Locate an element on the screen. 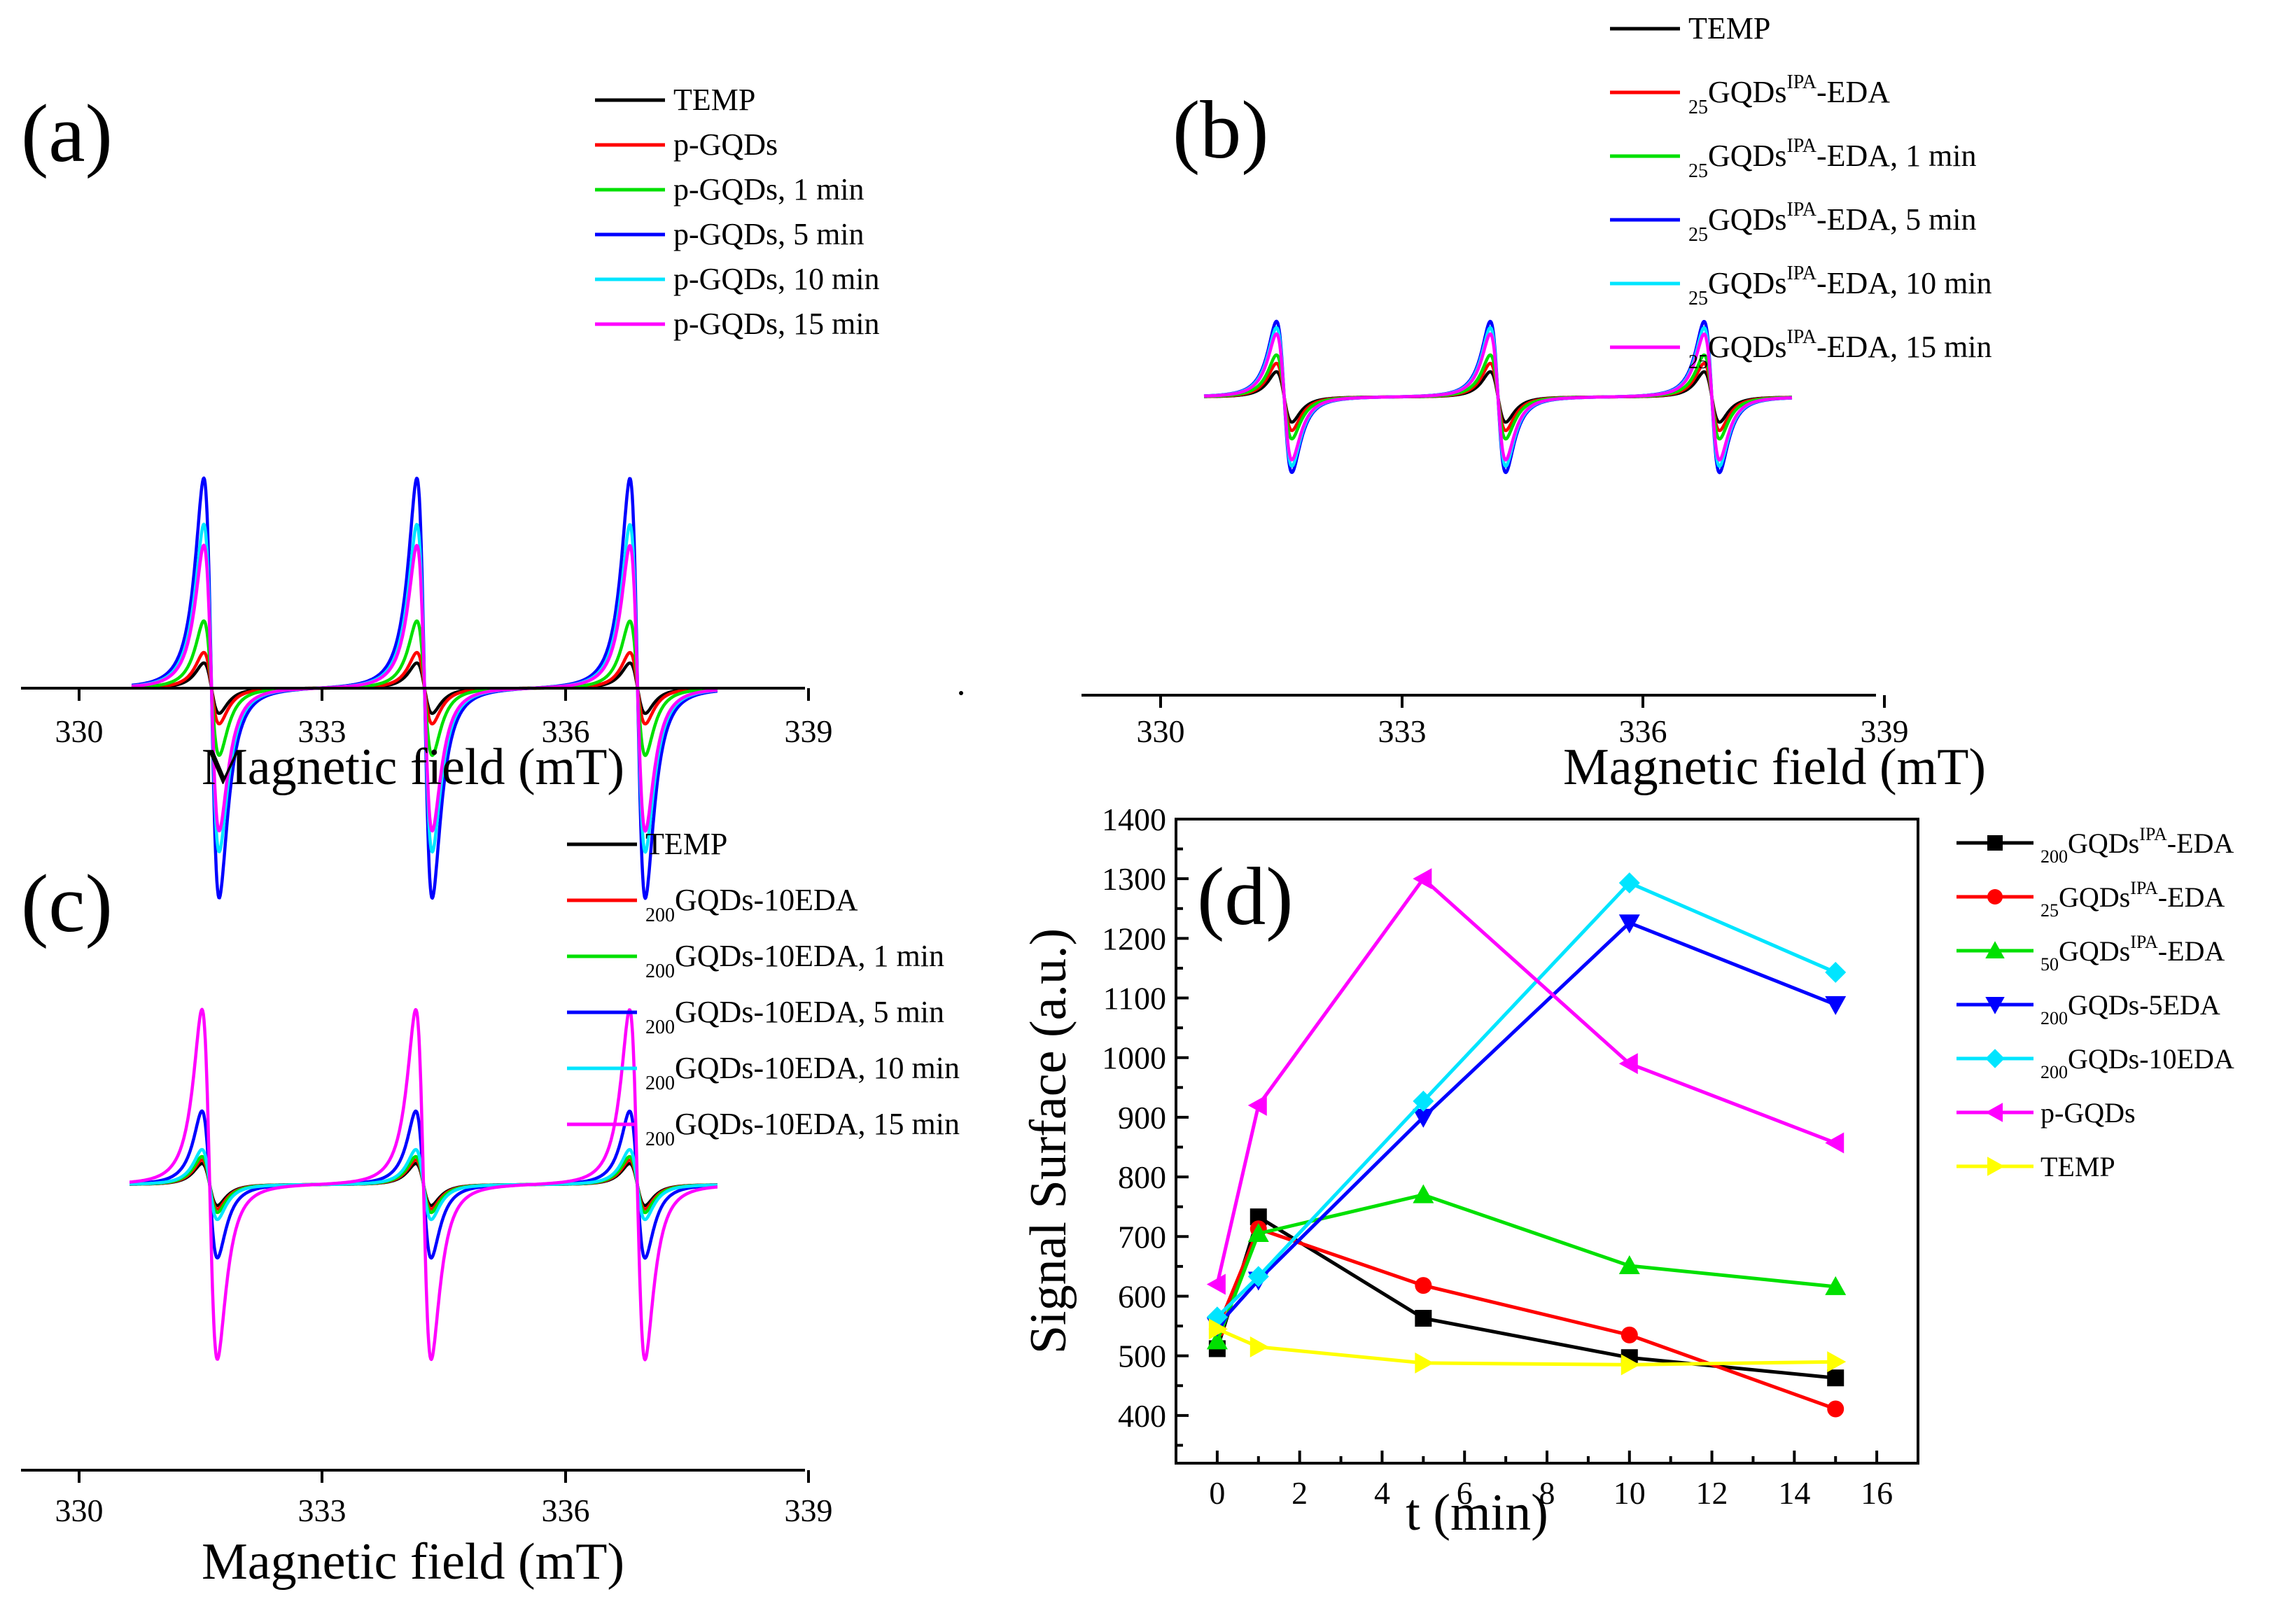  stray-dot is located at coordinates (961, 693).